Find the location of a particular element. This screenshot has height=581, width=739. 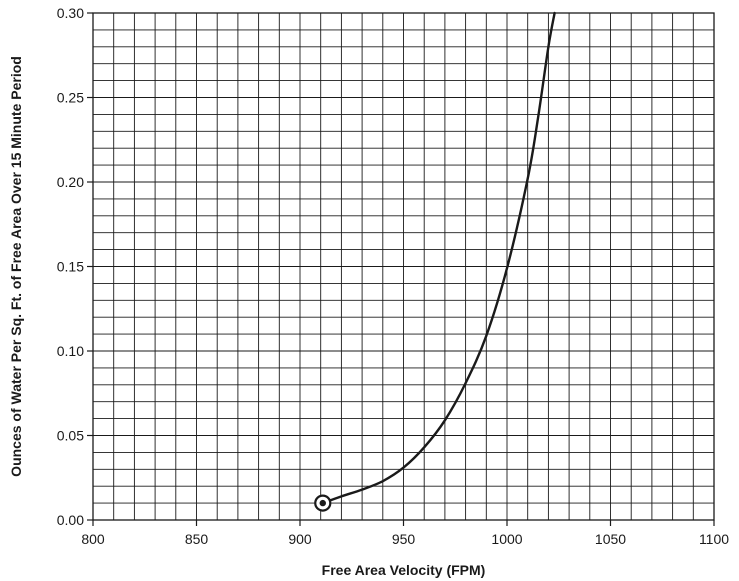

x-tick-label: 800 is located at coordinates (93, 539).